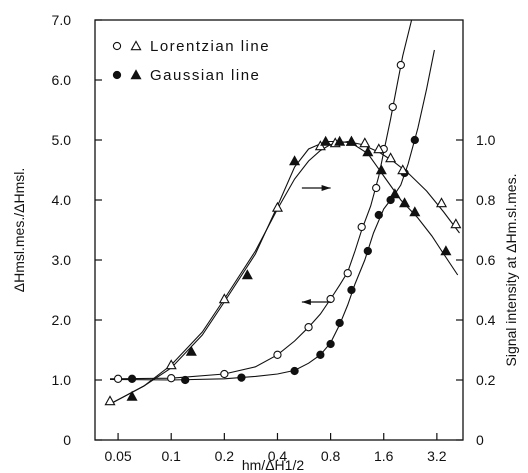 This screenshot has height=473, width=528. What do you see at coordinates (171, 456) in the screenshot?
I see `x-tick-label: 0.1` at bounding box center [171, 456].